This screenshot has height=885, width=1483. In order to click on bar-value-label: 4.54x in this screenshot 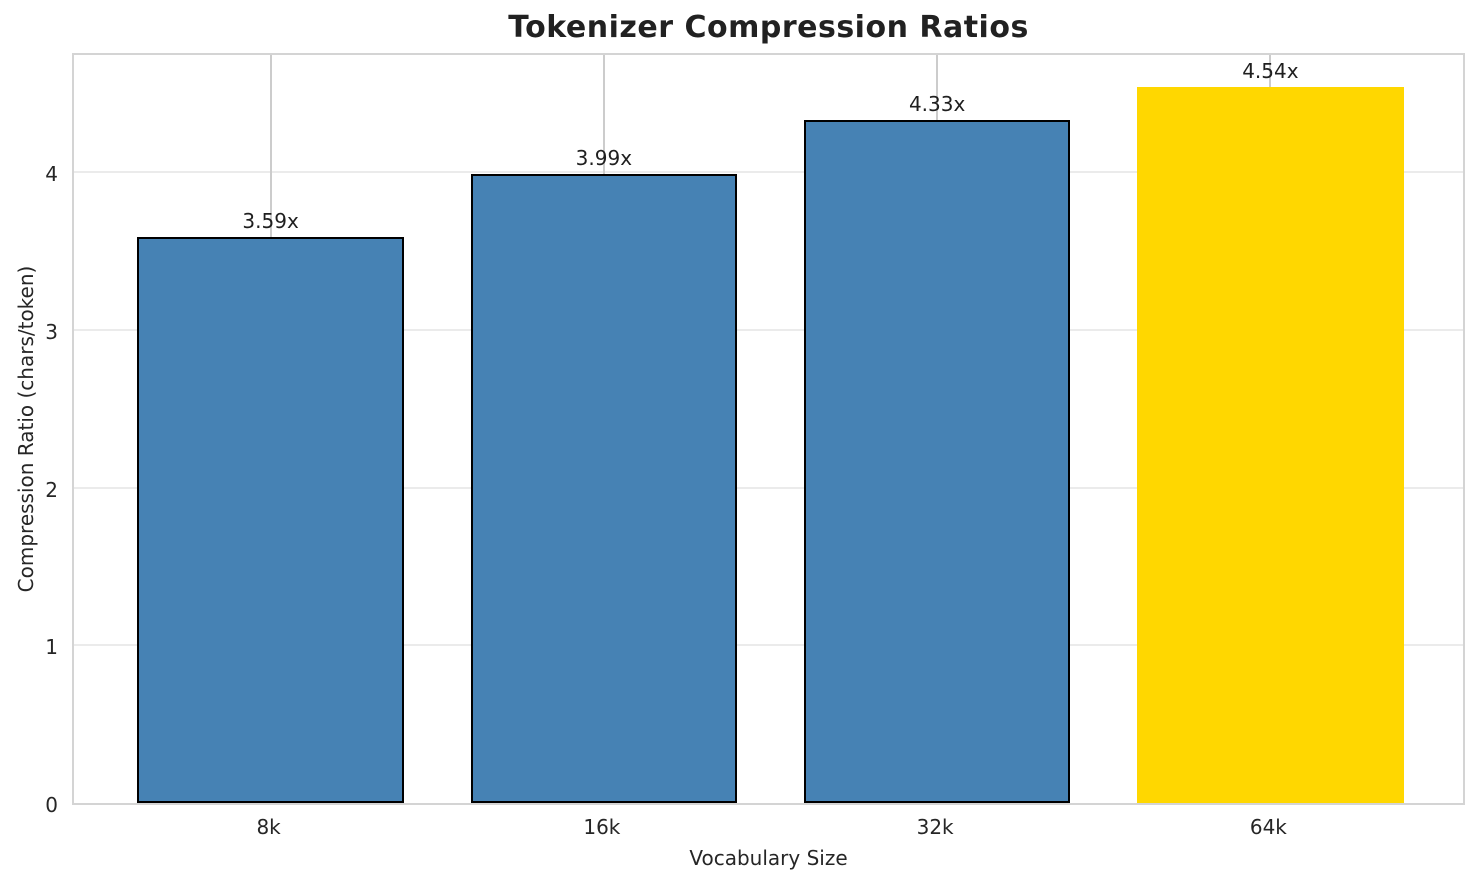, I will do `click(1270, 71)`.